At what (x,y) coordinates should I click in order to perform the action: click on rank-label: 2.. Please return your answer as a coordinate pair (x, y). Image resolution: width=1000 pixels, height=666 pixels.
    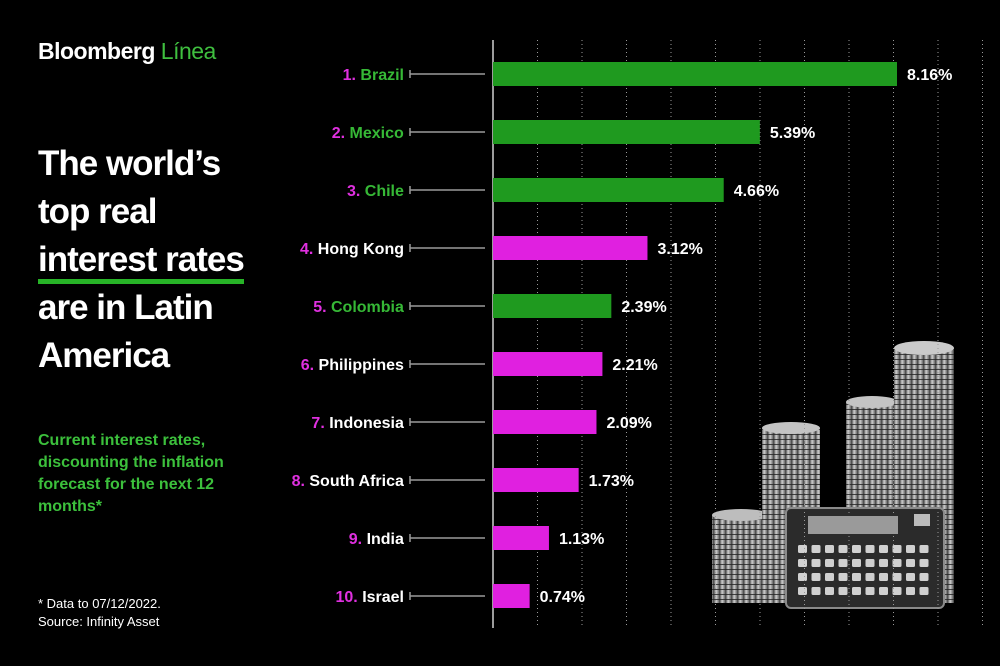
    Looking at the image, I should click on (341, 133).